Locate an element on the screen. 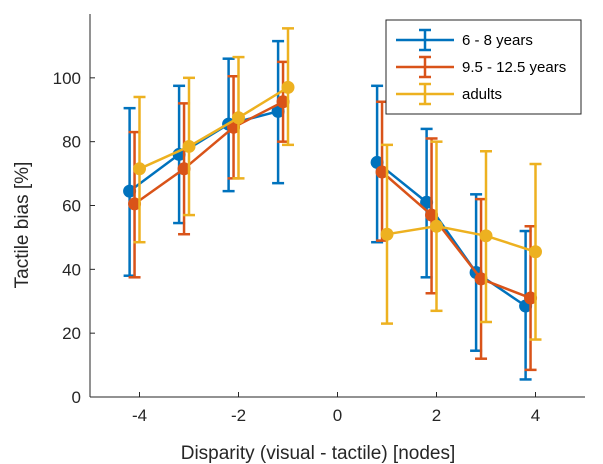 Image resolution: width=603 pixels, height=464 pixels. legend-label: adults is located at coordinates (482, 94).